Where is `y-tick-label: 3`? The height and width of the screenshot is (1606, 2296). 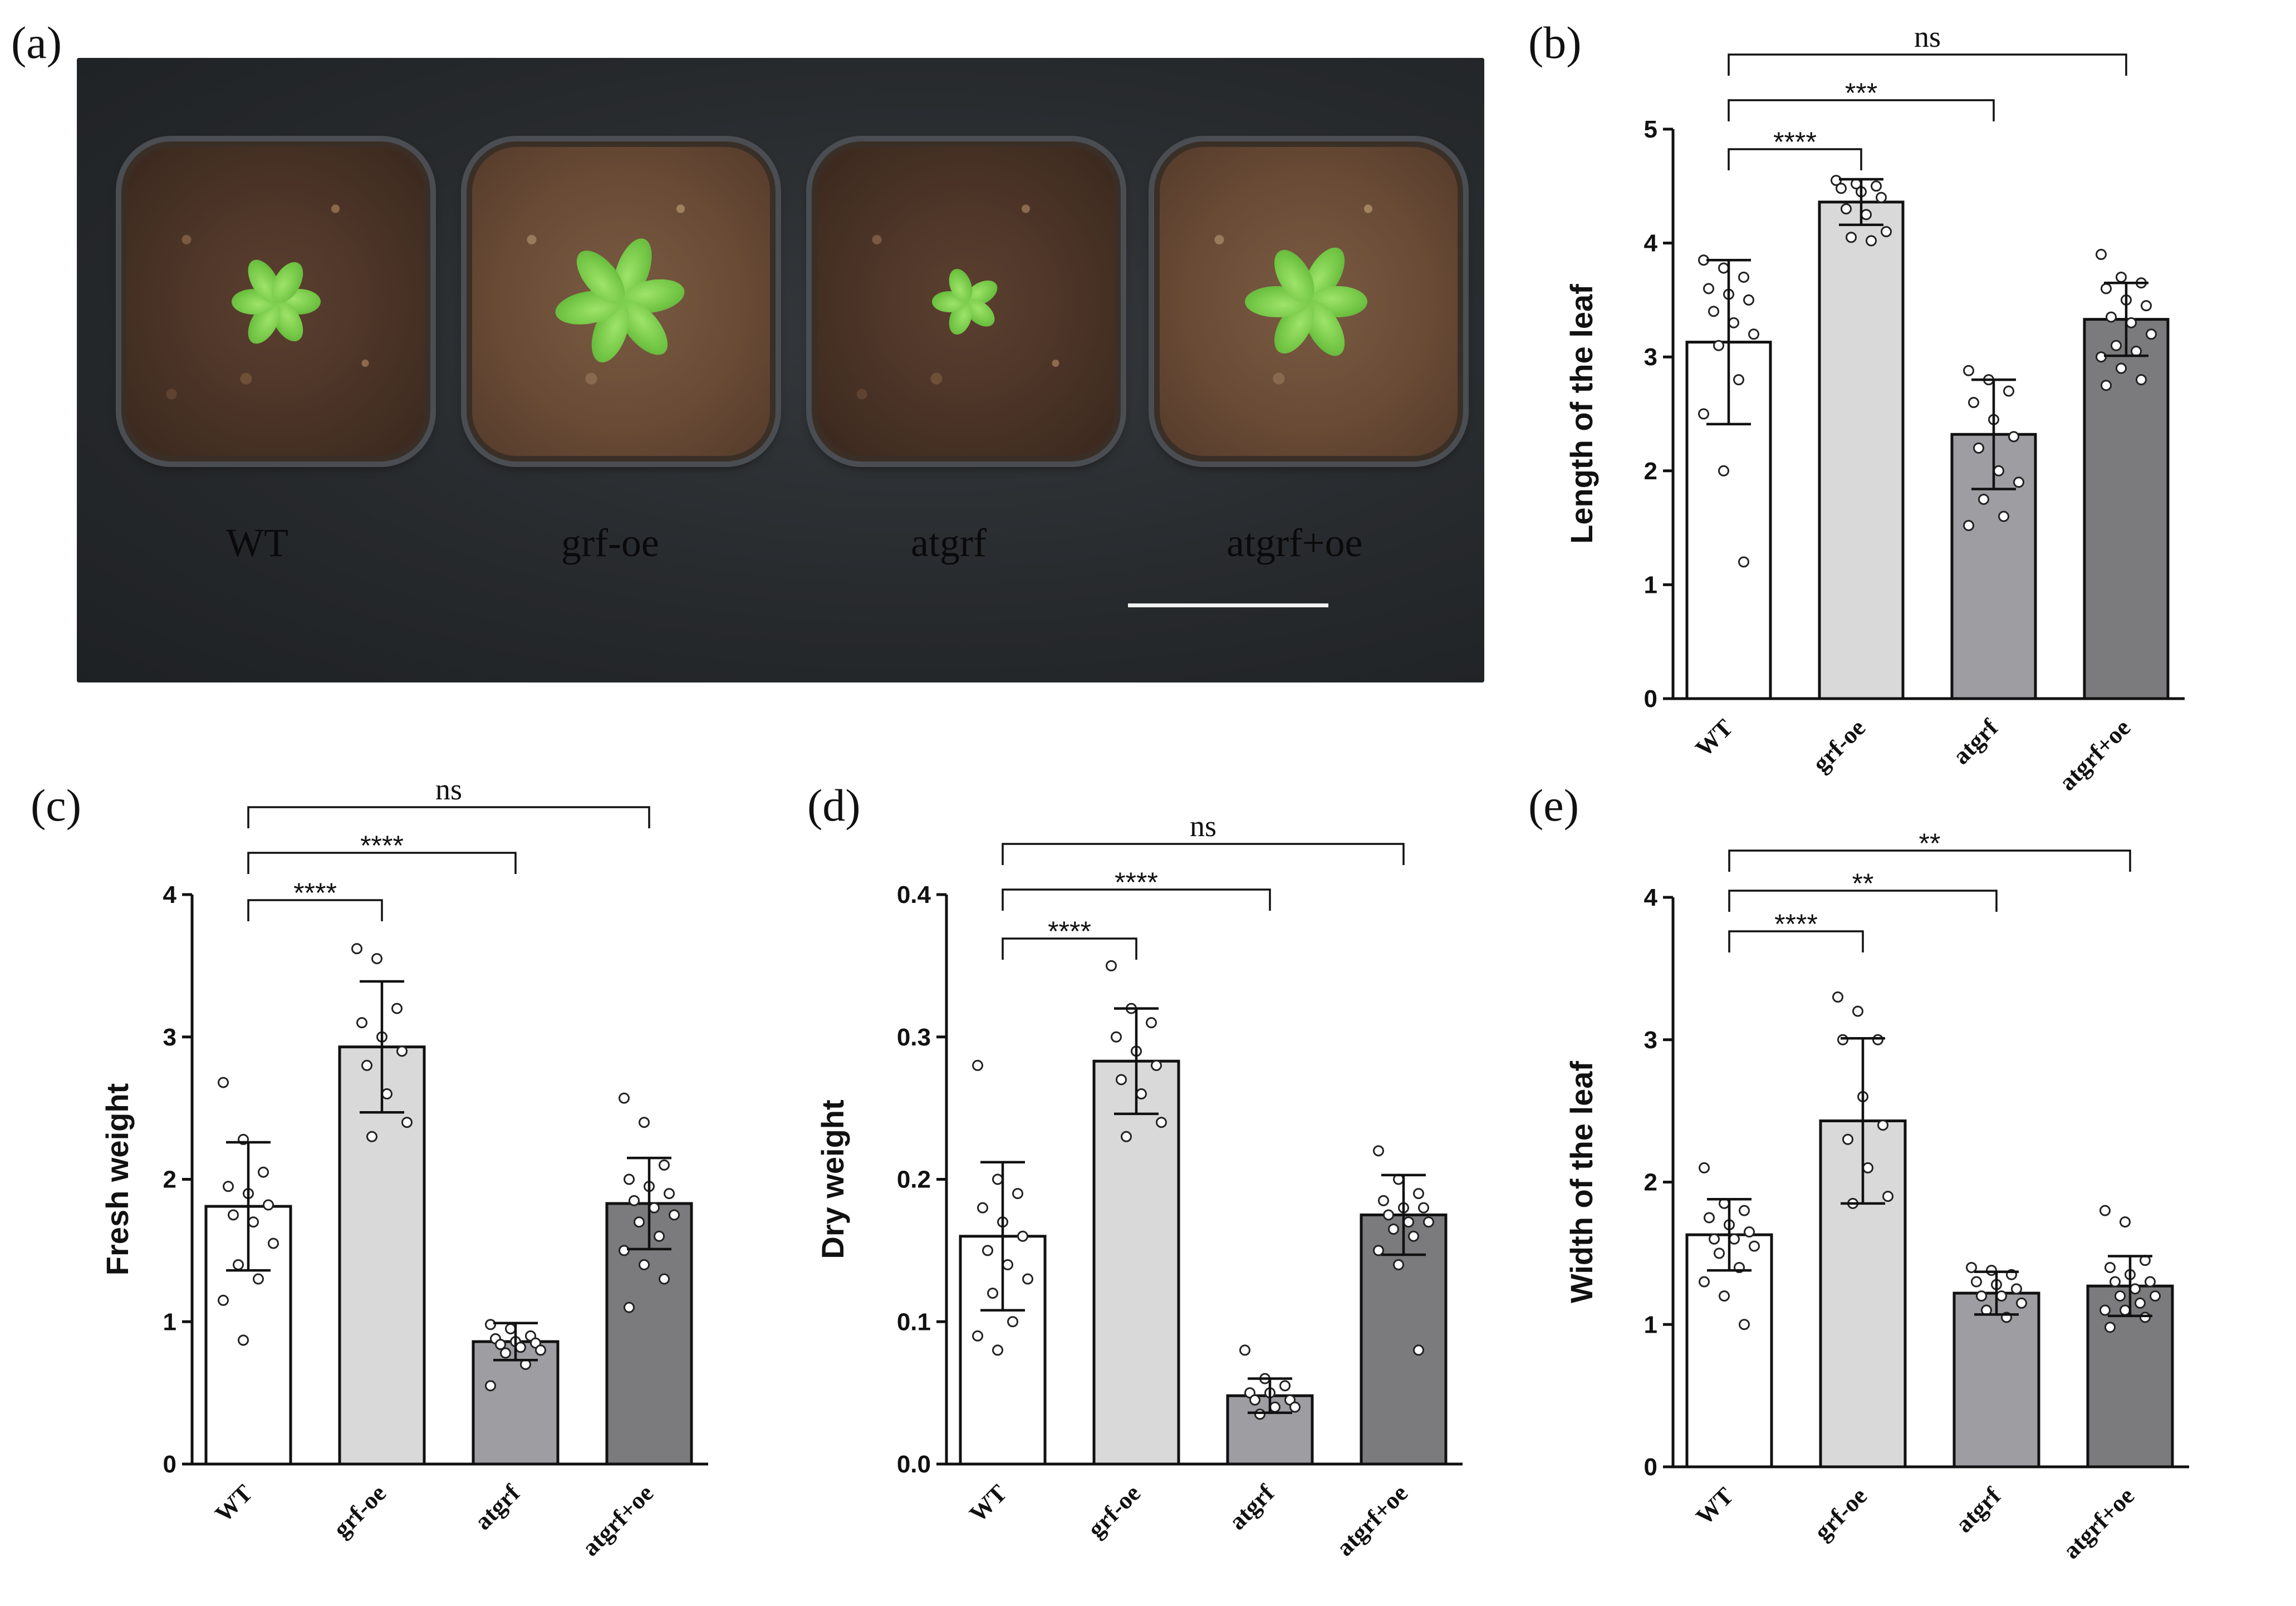
y-tick-label: 3 is located at coordinates (169, 1037).